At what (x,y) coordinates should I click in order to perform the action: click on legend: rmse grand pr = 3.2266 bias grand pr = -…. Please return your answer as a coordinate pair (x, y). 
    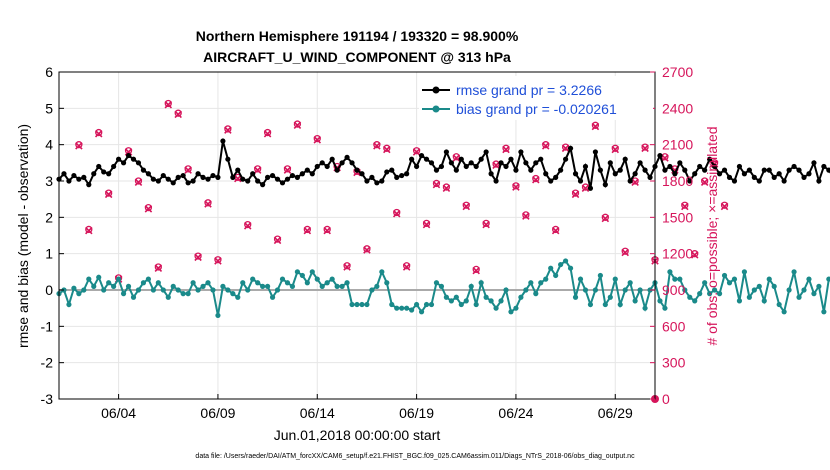
    Looking at the image, I should click on (536, 98).